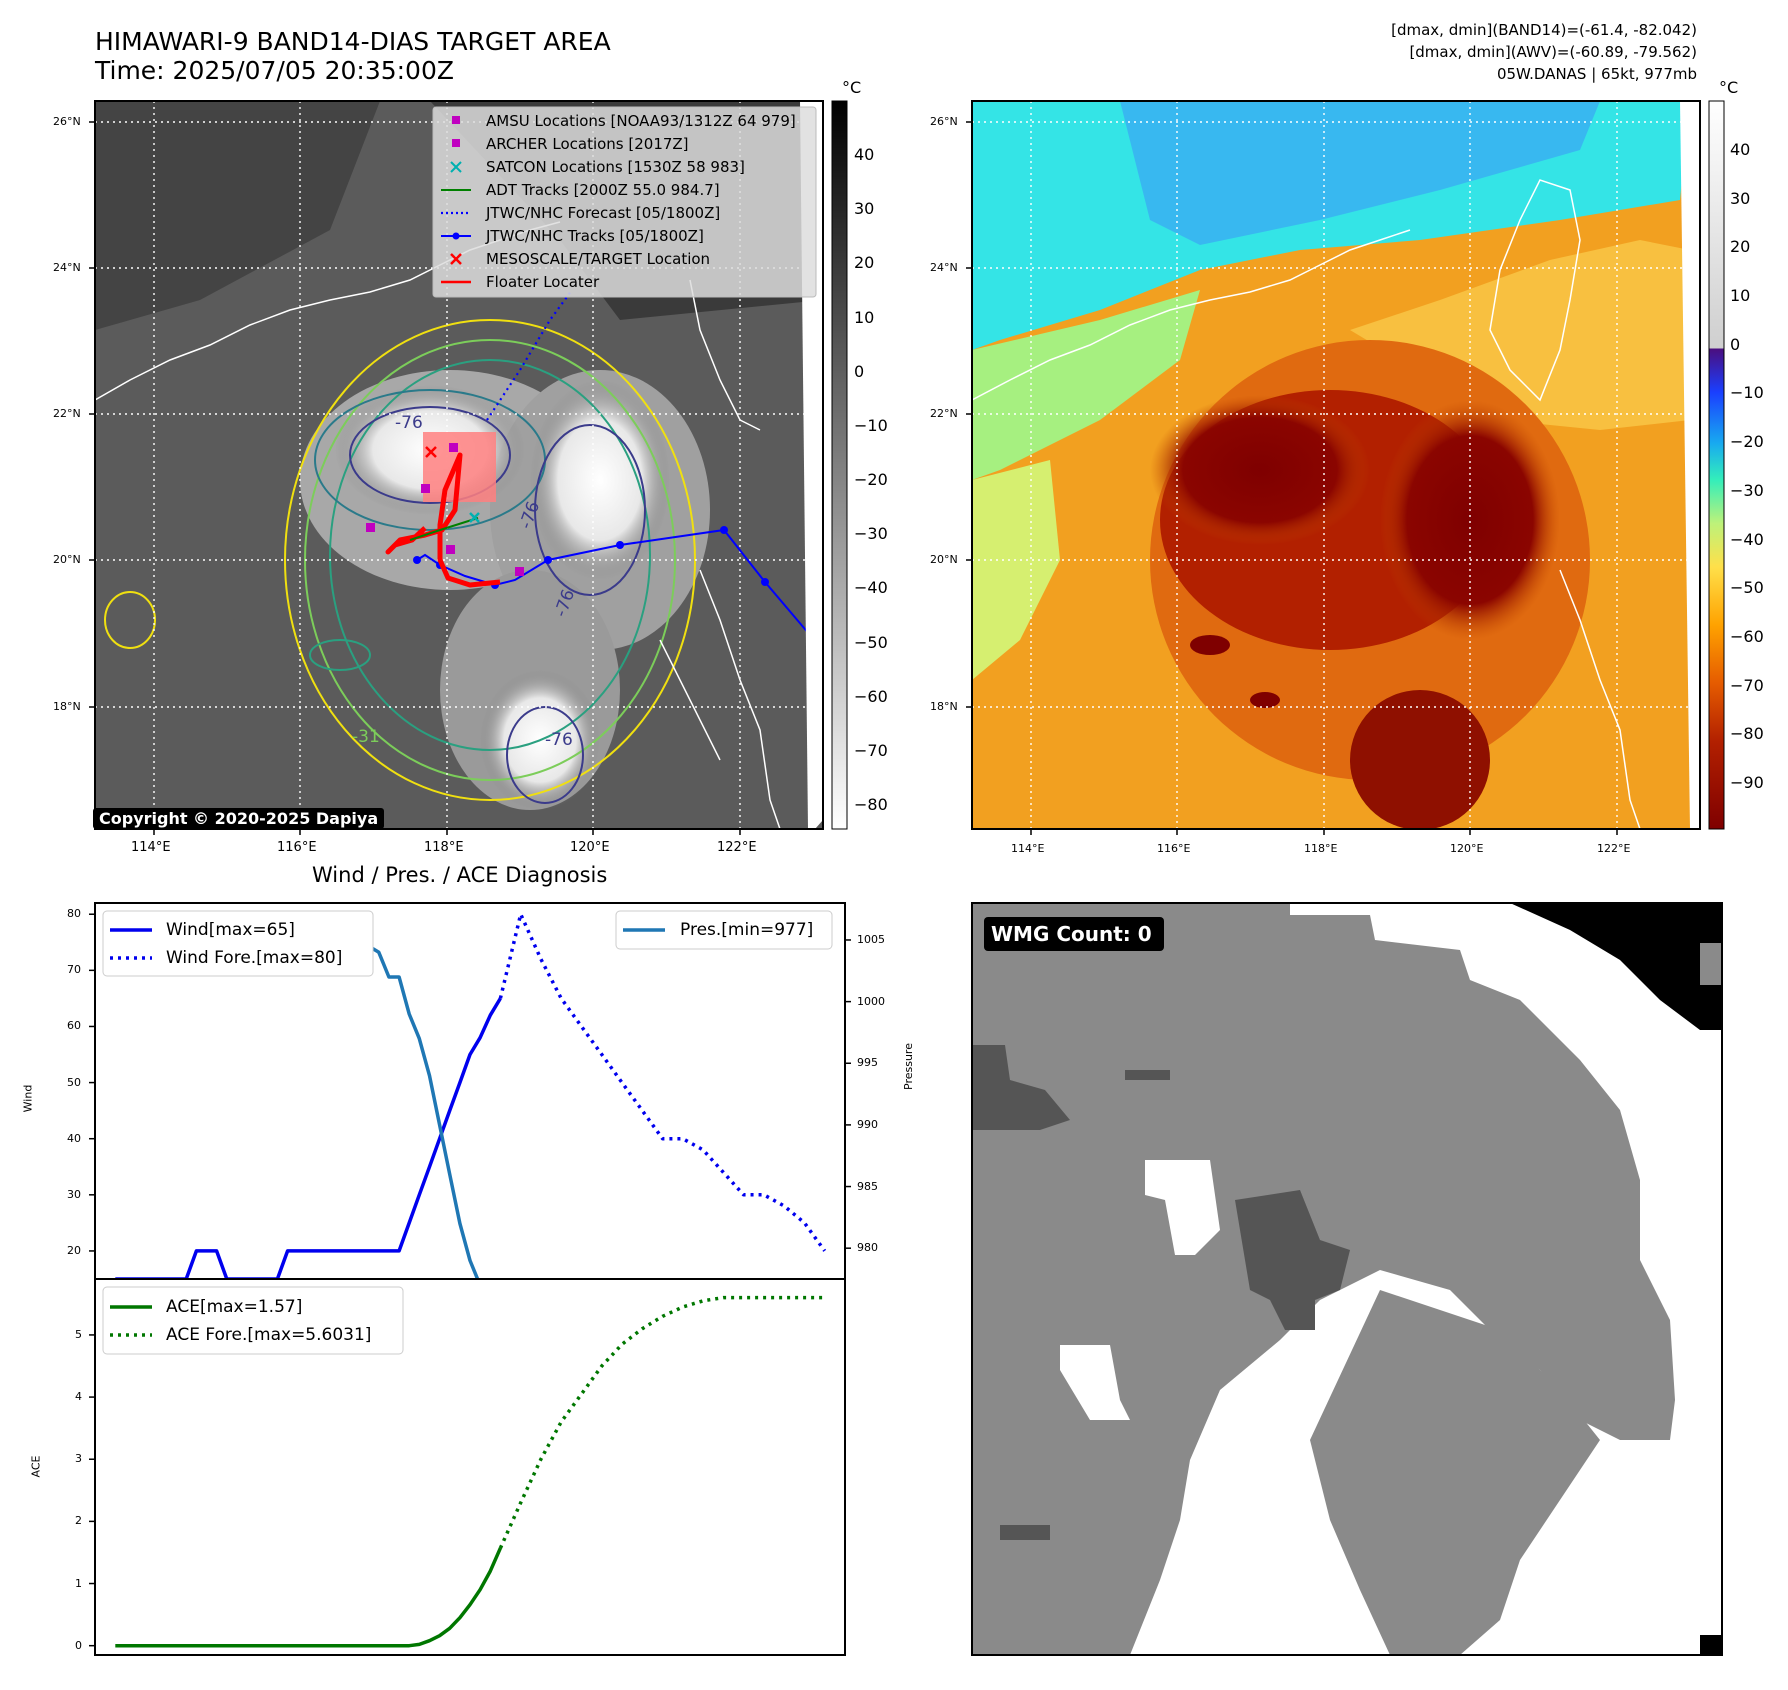  I want to click on legend-adt: ADT Tracks [2000Z 55.0 984.7], so click(603, 190).